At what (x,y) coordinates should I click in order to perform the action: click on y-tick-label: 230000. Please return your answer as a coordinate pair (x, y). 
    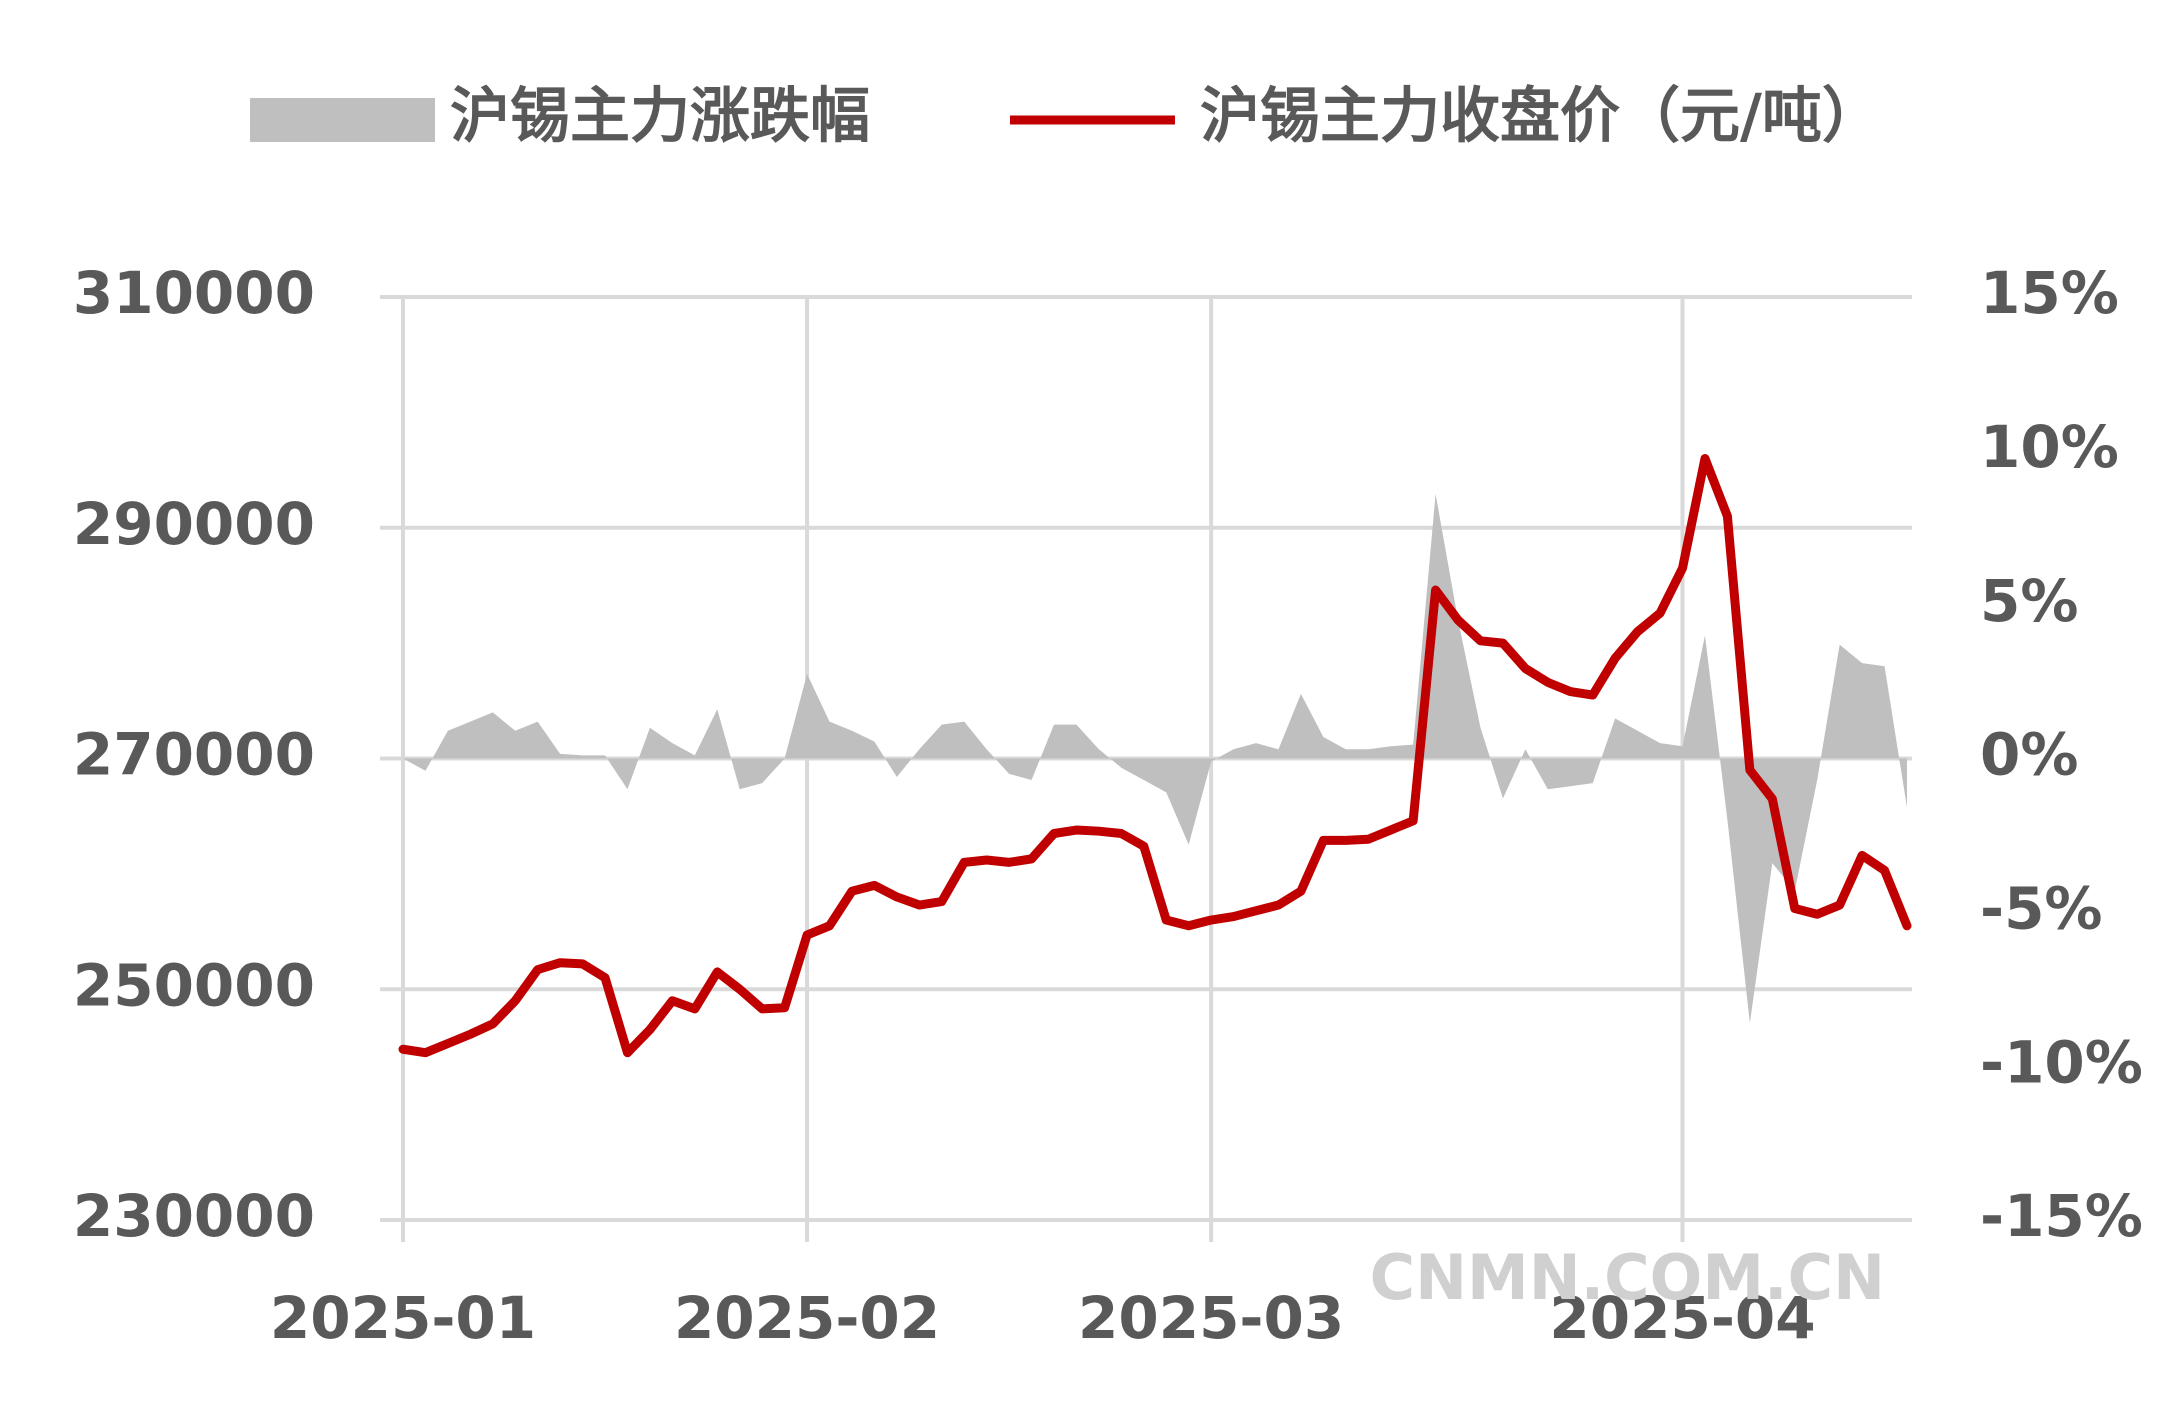
    Looking at the image, I should click on (194, 1216).